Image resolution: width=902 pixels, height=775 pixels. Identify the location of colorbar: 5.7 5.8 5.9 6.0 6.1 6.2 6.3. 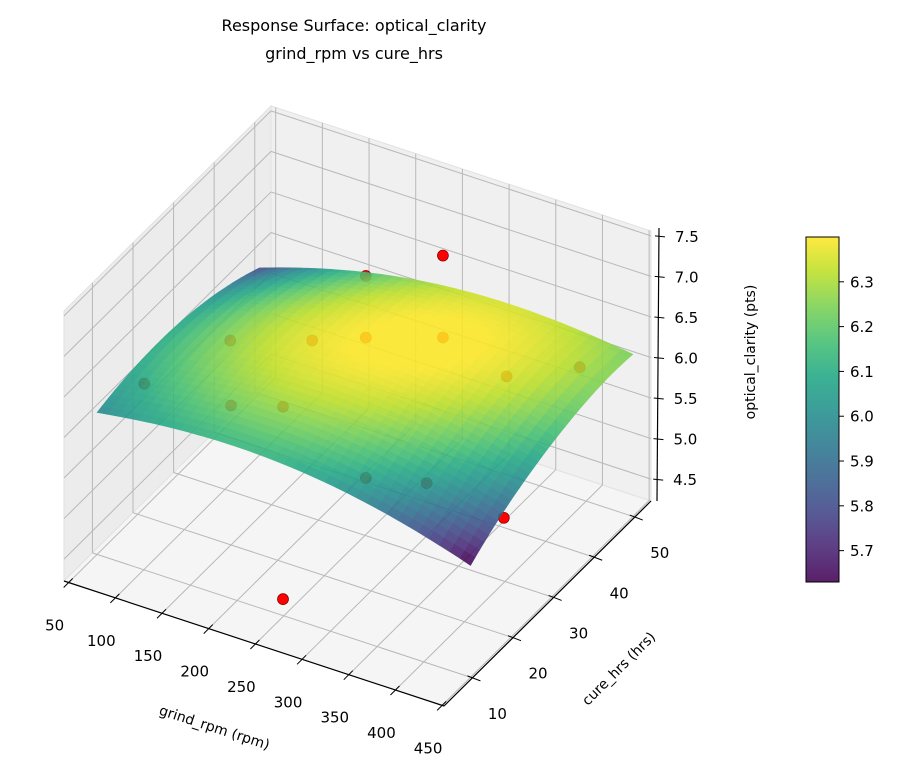
(839, 409).